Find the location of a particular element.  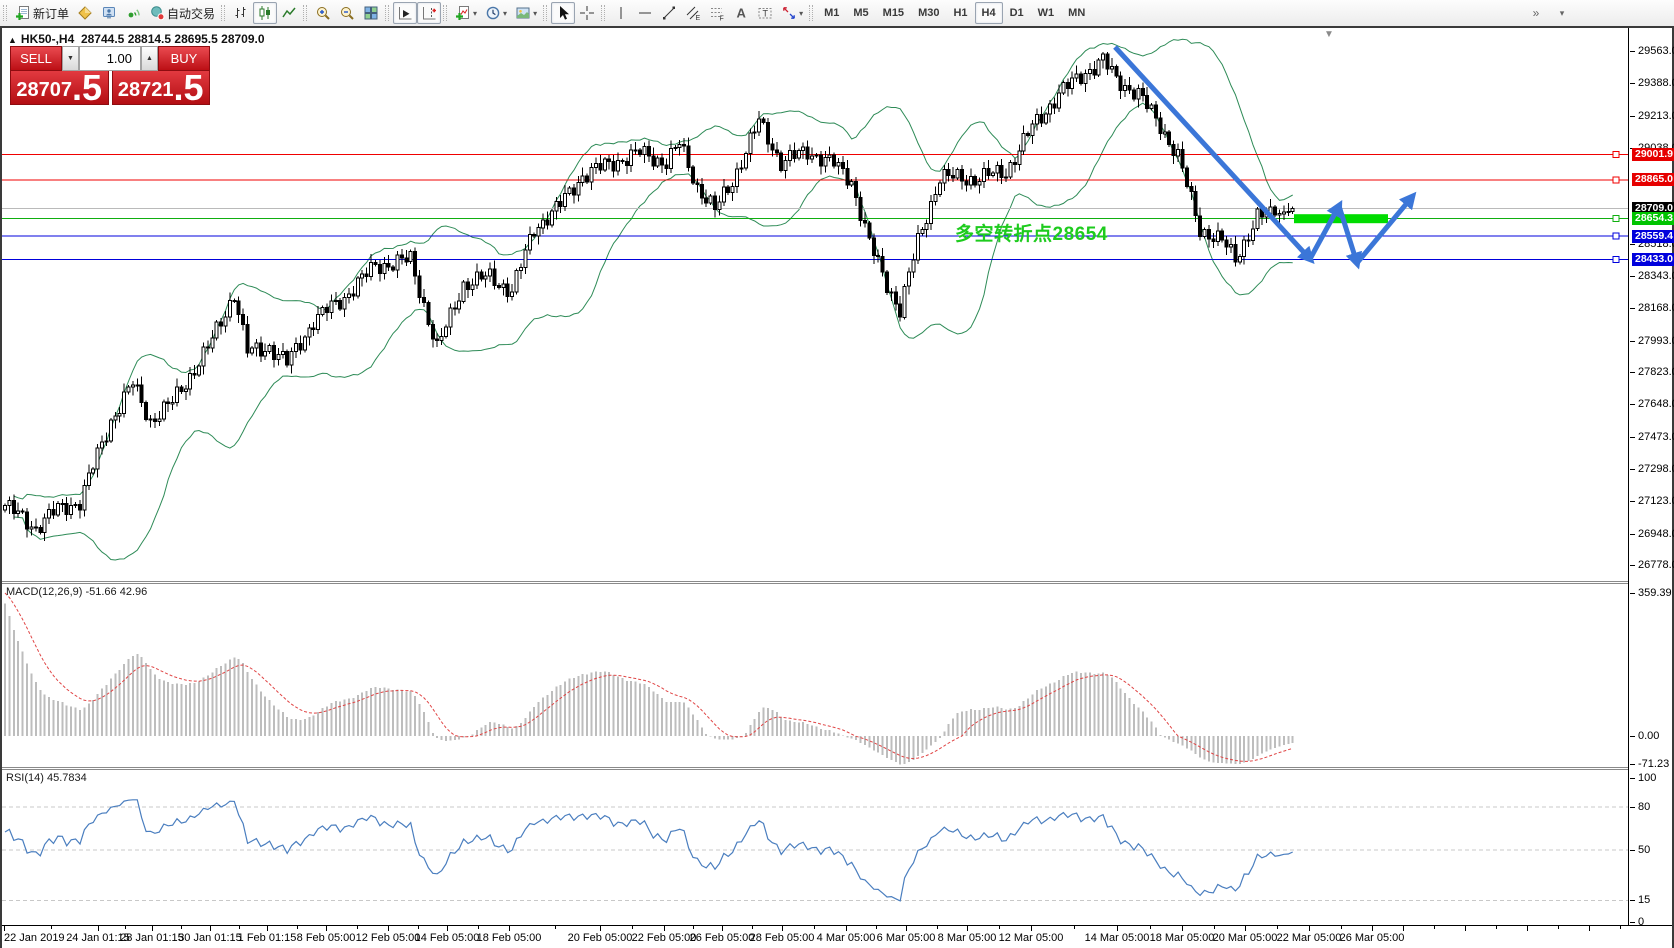

sell-price: 28707.5 is located at coordinates (59, 88).